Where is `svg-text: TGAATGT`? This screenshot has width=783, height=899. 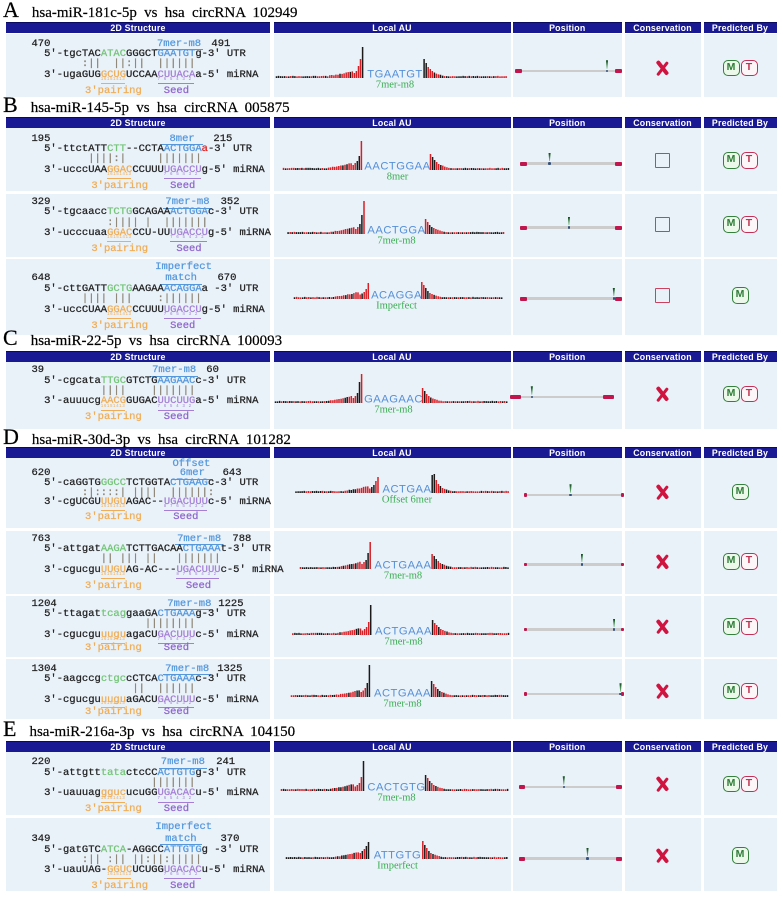
svg-text: TGAATGT is located at coordinates (395, 74).